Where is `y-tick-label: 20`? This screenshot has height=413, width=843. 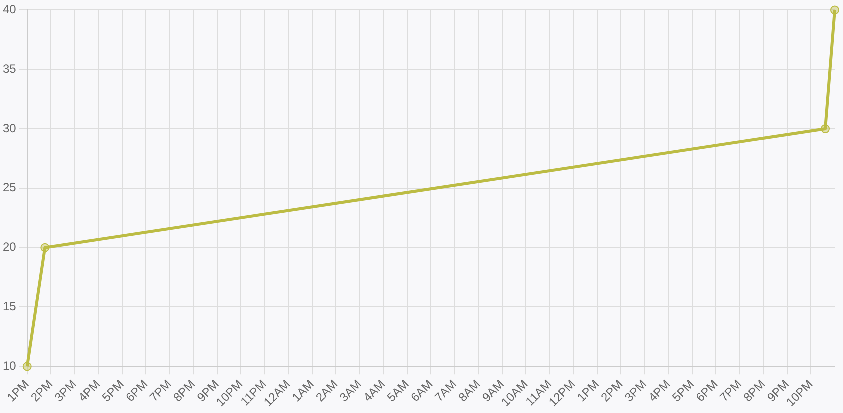
y-tick-label: 20 is located at coordinates (9, 247).